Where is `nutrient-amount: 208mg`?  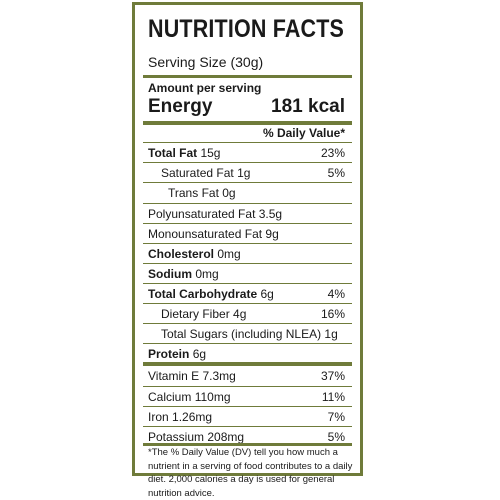
nutrient-amount: 208mg is located at coordinates (226, 437).